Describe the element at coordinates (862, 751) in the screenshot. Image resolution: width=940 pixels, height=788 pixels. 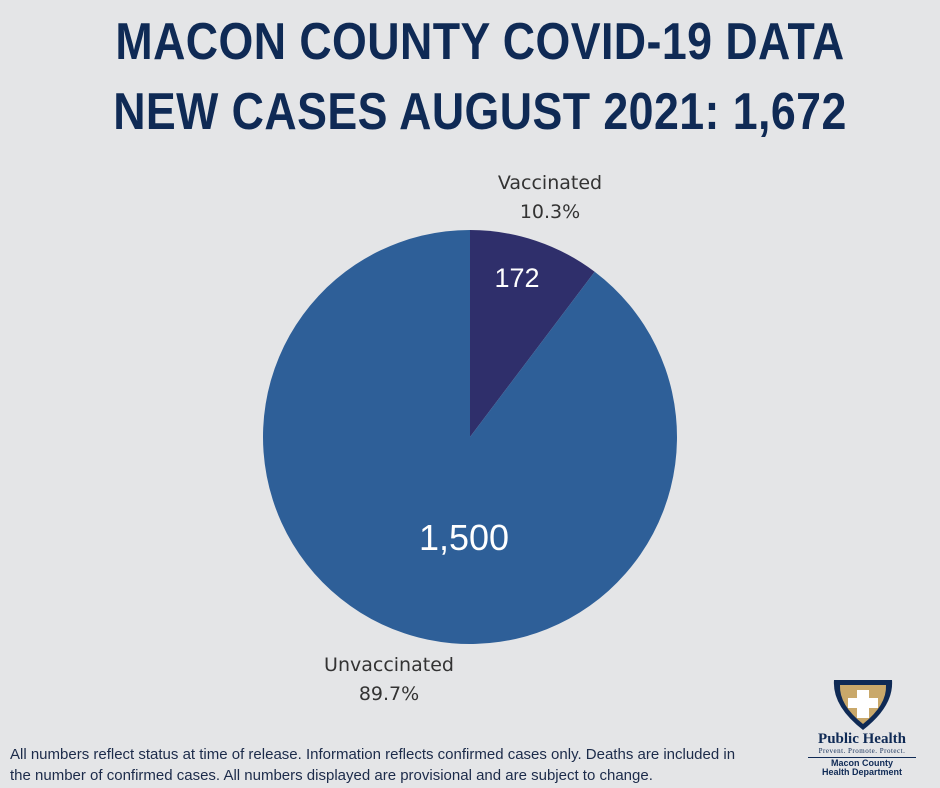
I see `logo-tagline: Prevent. Promote. Protect.` at that location.